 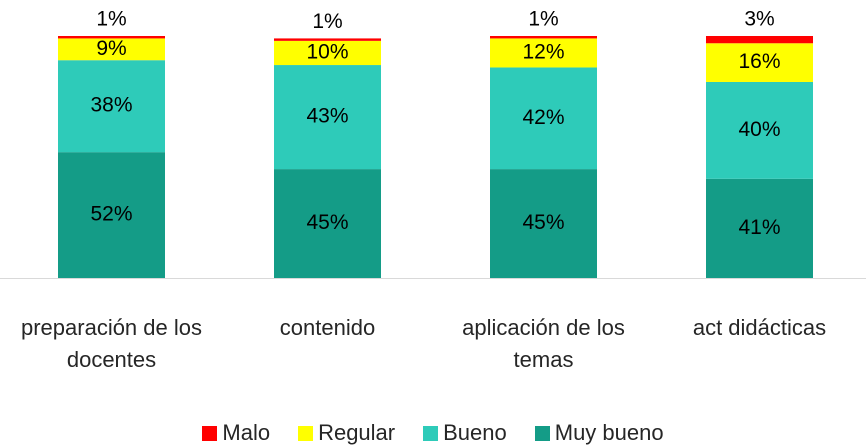 What do you see at coordinates (357, 432) in the screenshot?
I see `legend-label: Regular` at bounding box center [357, 432].